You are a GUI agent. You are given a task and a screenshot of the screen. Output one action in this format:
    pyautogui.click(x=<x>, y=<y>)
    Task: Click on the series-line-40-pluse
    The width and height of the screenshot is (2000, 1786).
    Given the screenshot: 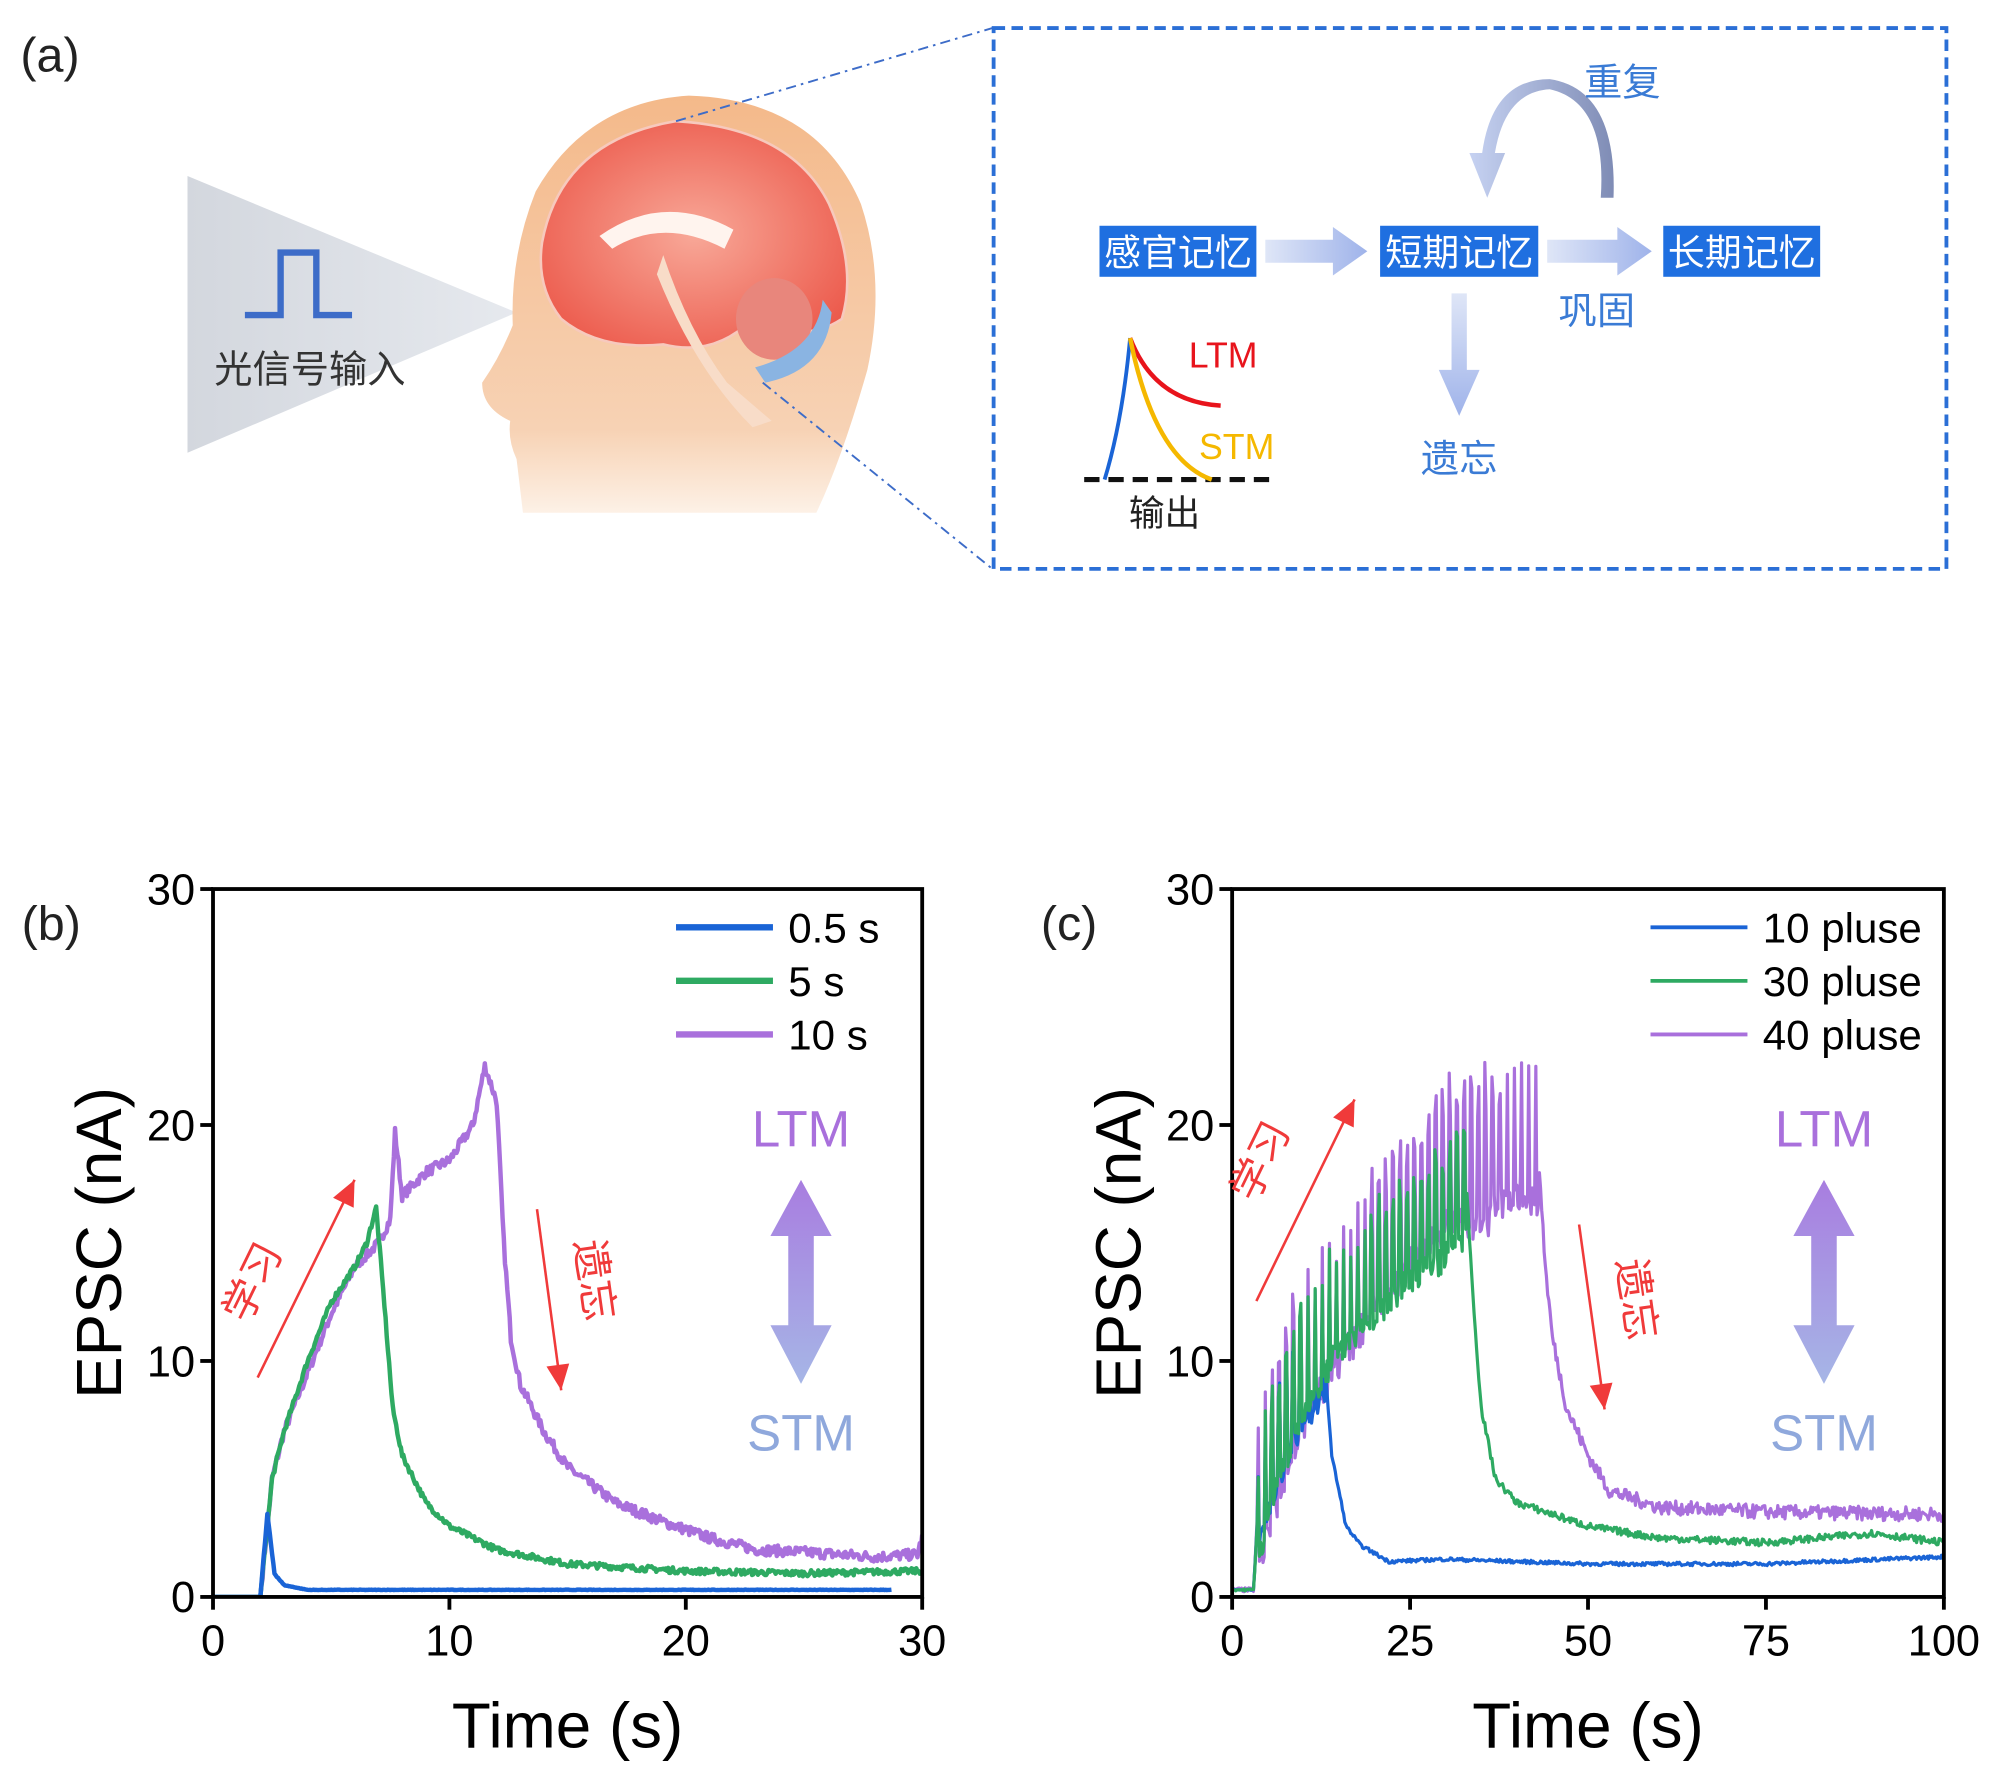 What is the action you would take?
    pyautogui.click(x=1588, y=1327)
    